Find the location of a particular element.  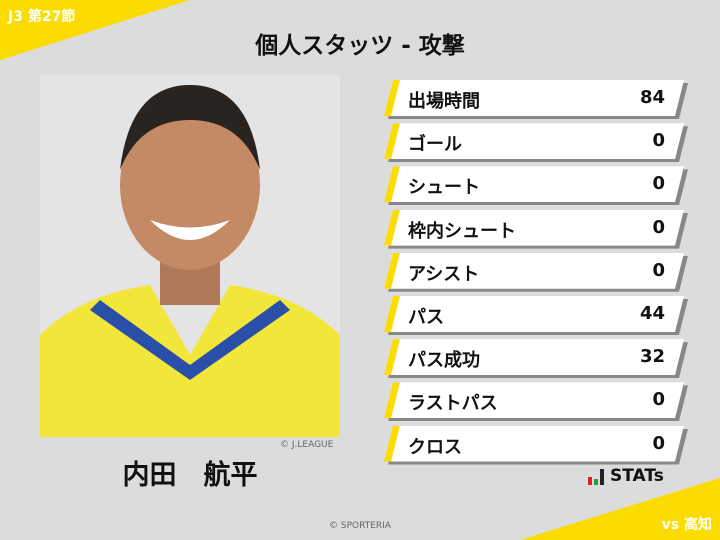

stat-label: パス成功 is located at coordinates (444, 361).